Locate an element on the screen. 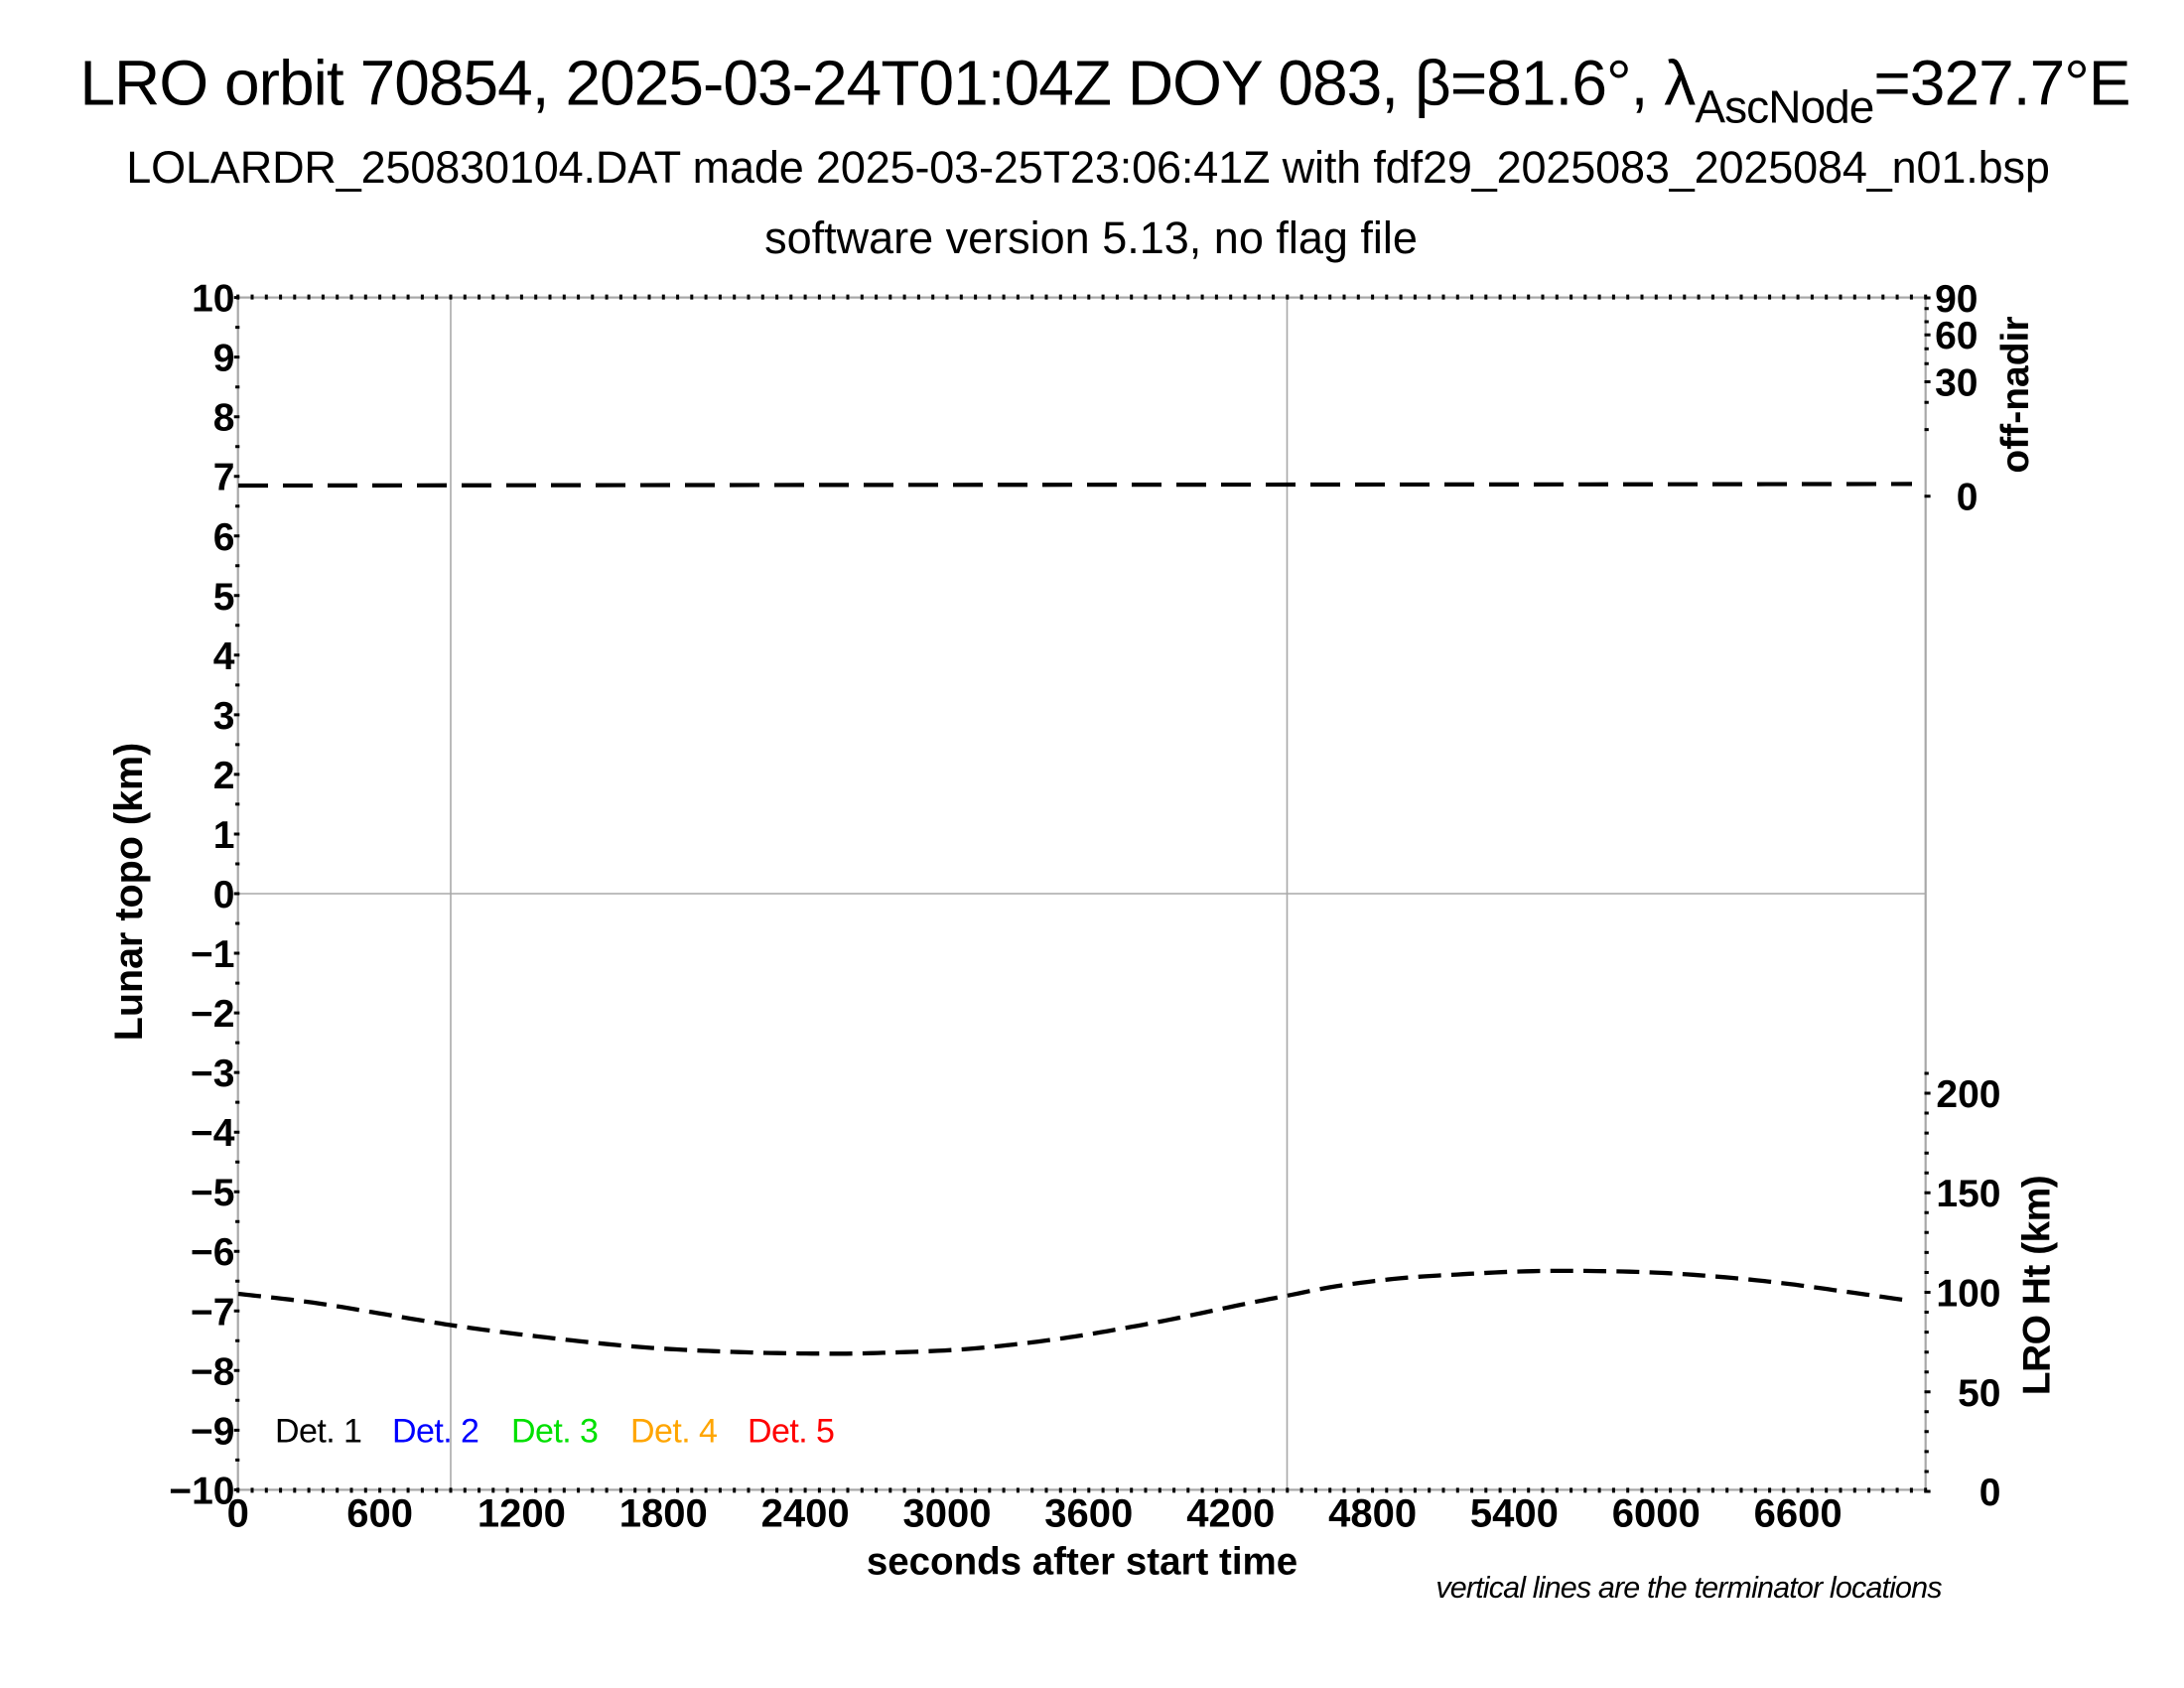 Image resolution: width=2184 pixels, height=1688 pixels. svg-text: Det. 5 is located at coordinates (791, 1432).